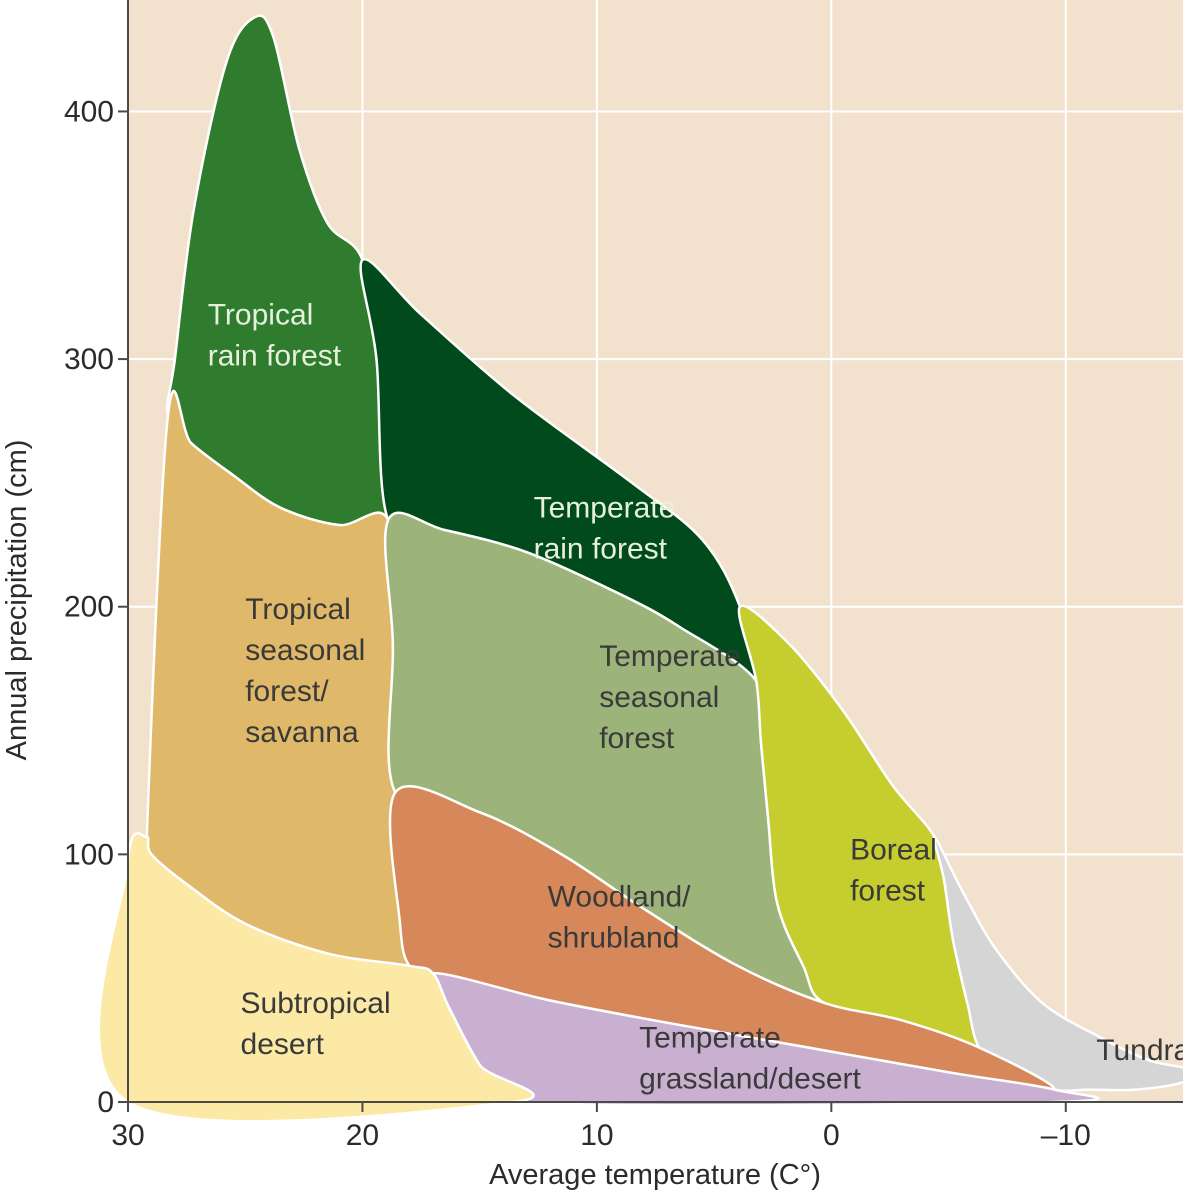 Image resolution: width=1183 pixels, height=1200 pixels. What do you see at coordinates (89, 111) in the screenshot?
I see `y-tick-label: 400` at bounding box center [89, 111].